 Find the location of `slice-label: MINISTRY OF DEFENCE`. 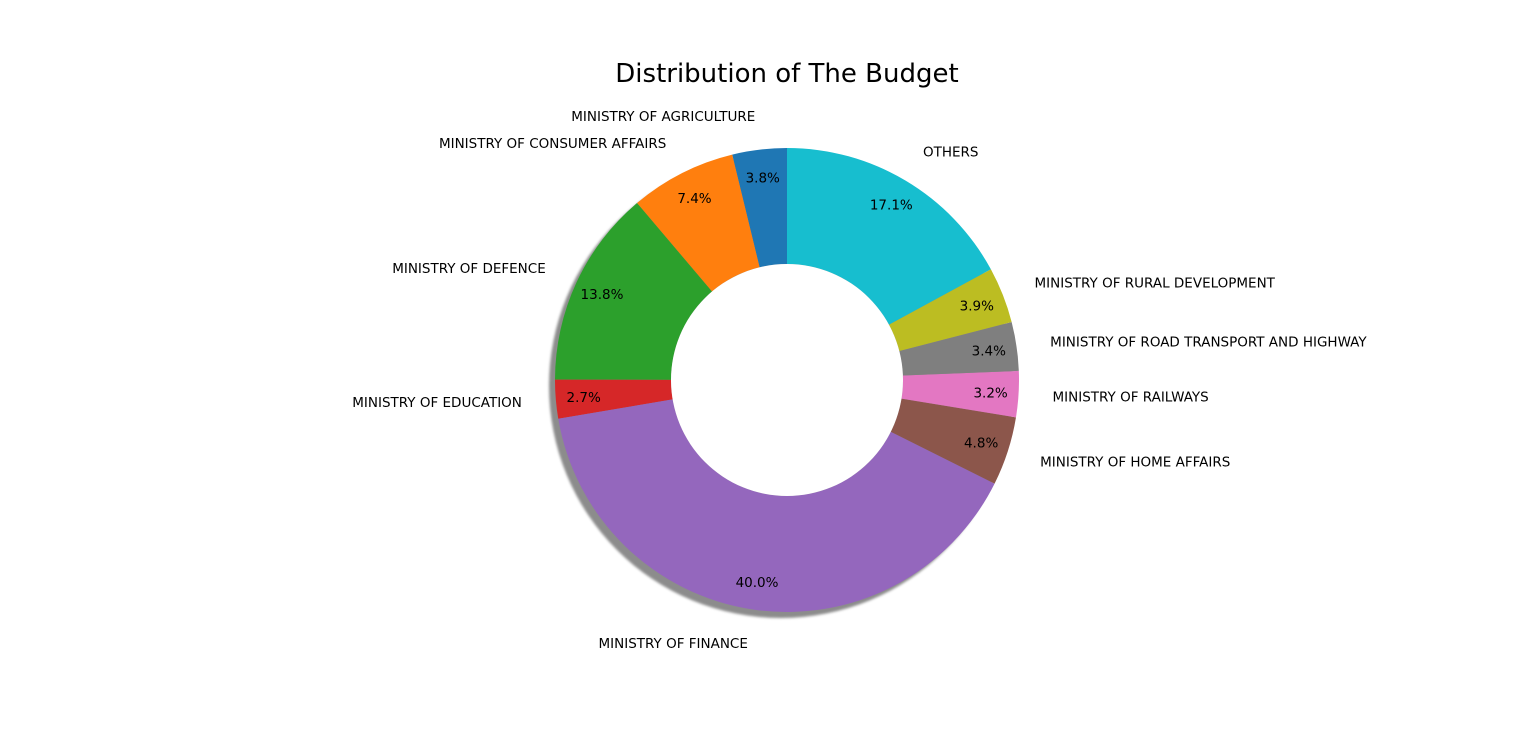

slice-label: MINISTRY OF DEFENCE is located at coordinates (469, 269).